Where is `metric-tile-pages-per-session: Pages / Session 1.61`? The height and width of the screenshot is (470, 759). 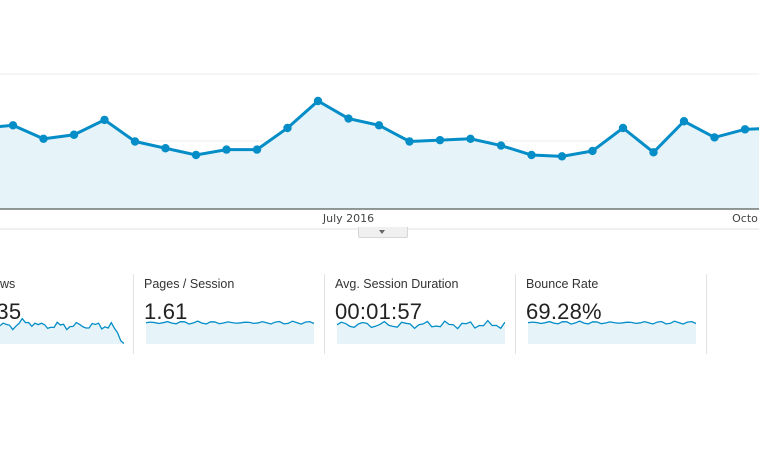
metric-tile-pages-per-session: Pages / Session 1.61 is located at coordinates (229, 314).